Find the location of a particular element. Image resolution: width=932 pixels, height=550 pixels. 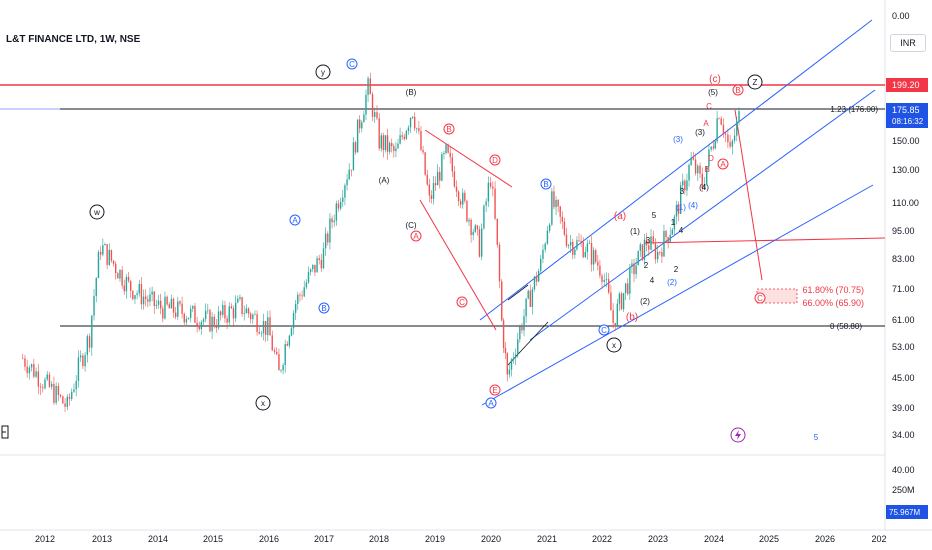

resistance-tag-label: 199.20 is located at coordinates (906, 85).